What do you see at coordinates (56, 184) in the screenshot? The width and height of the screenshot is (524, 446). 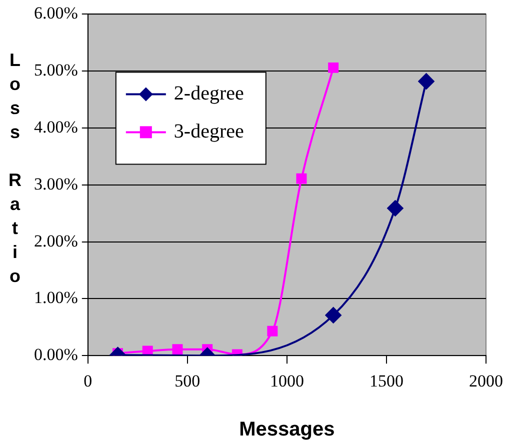 I see `y-tick-label: 3.00%` at bounding box center [56, 184].